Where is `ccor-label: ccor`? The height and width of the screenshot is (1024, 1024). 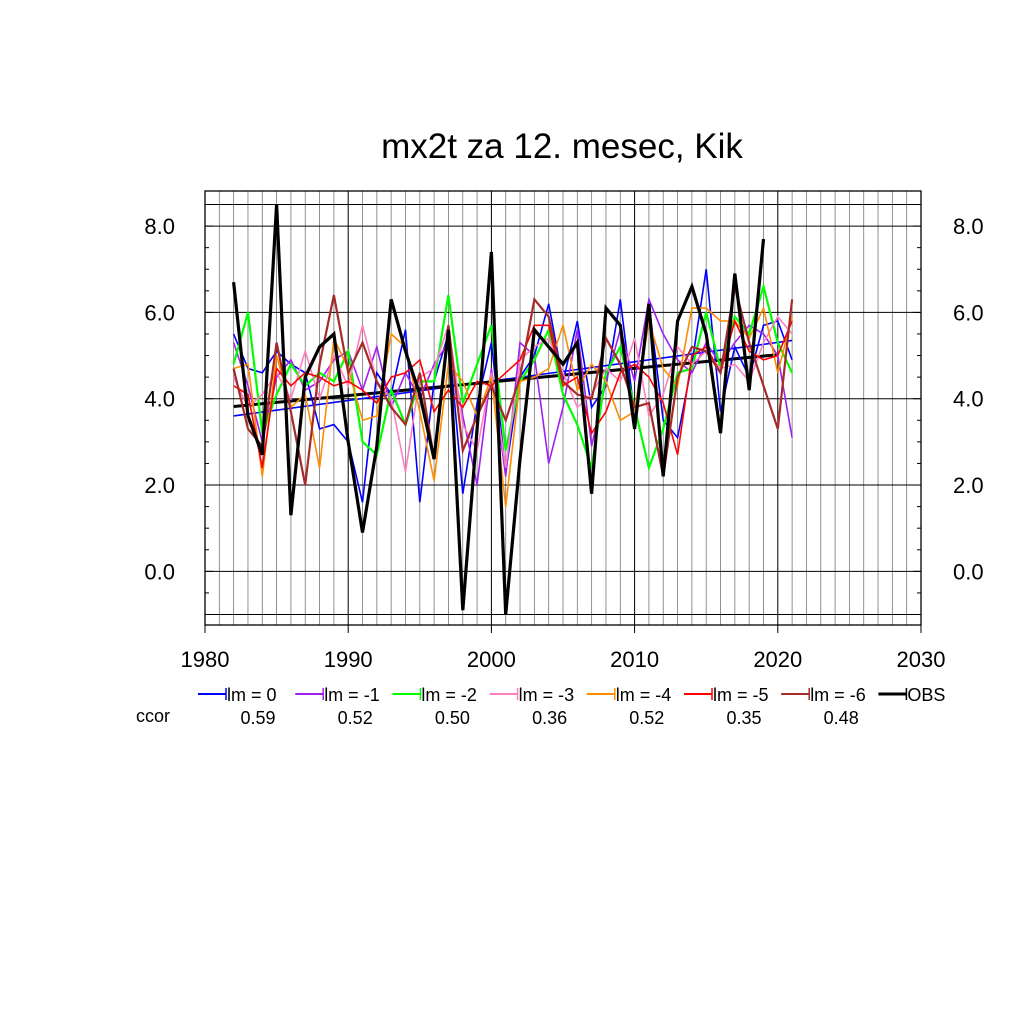
ccor-label: ccor is located at coordinates (153, 716).